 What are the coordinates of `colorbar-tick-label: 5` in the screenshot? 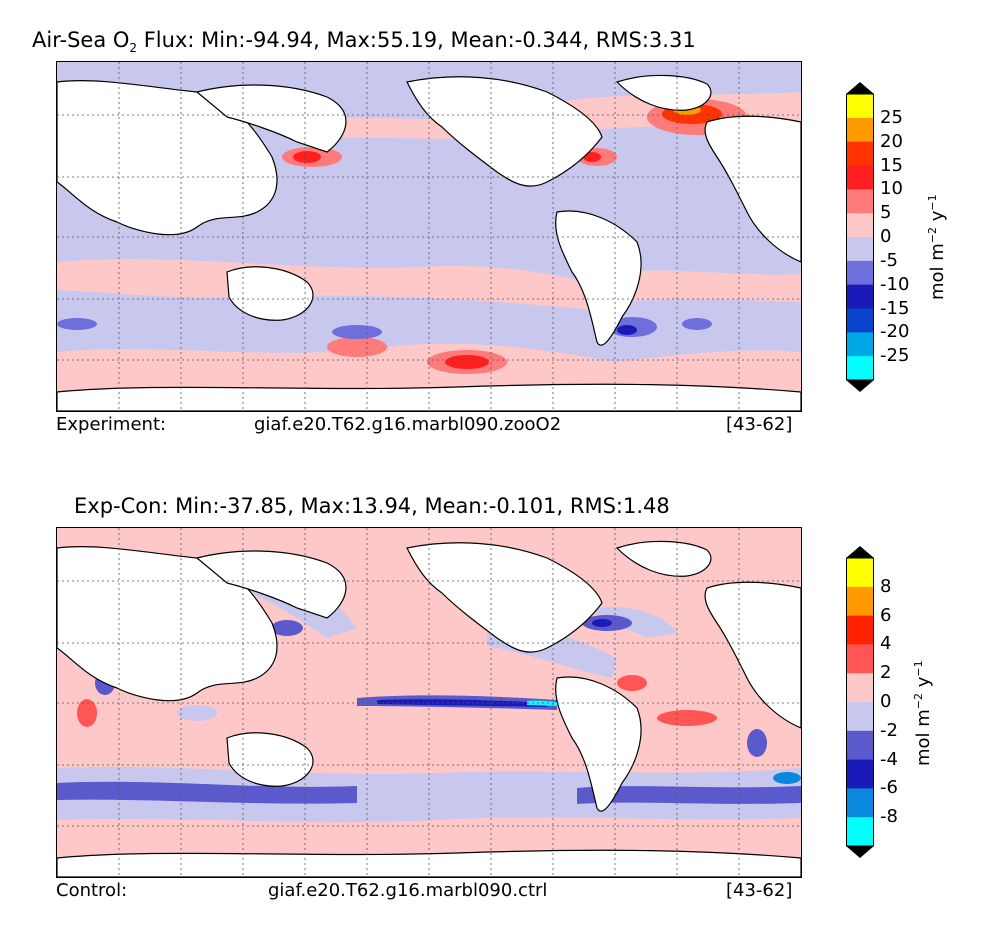 It's located at (886, 213).